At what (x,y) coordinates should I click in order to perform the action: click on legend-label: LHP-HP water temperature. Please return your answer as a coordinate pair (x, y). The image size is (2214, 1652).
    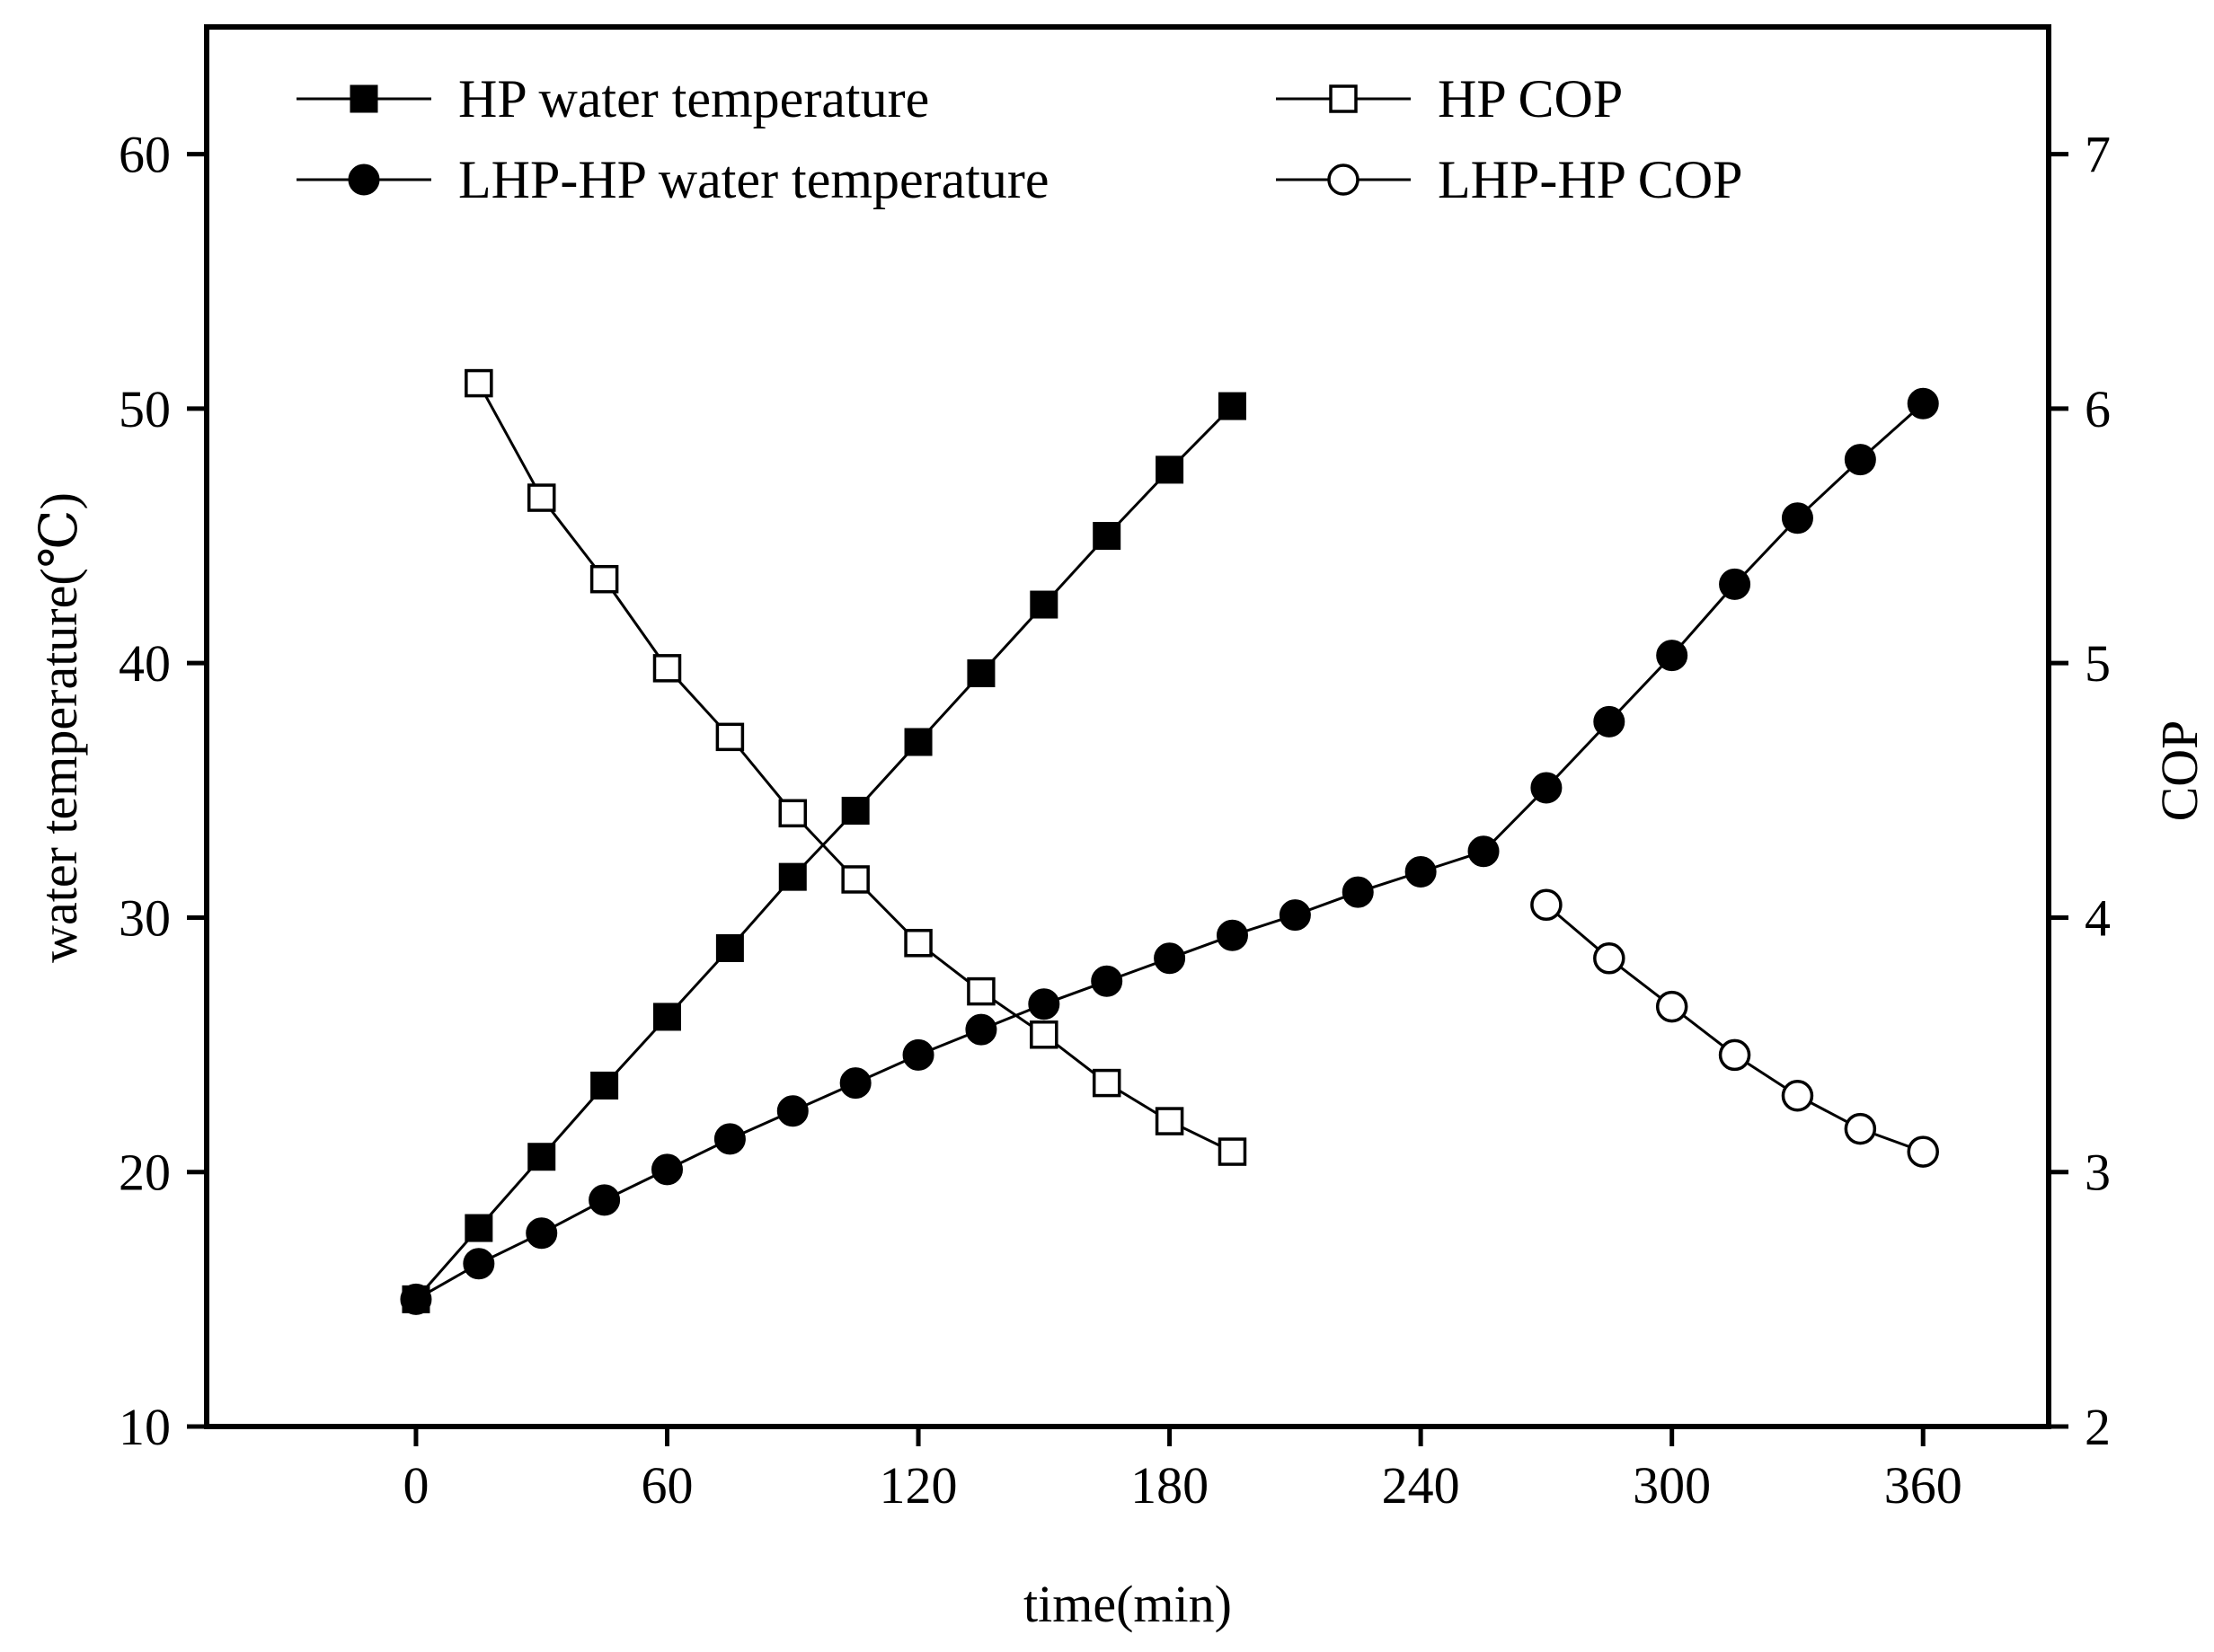
    Looking at the image, I should click on (753, 179).